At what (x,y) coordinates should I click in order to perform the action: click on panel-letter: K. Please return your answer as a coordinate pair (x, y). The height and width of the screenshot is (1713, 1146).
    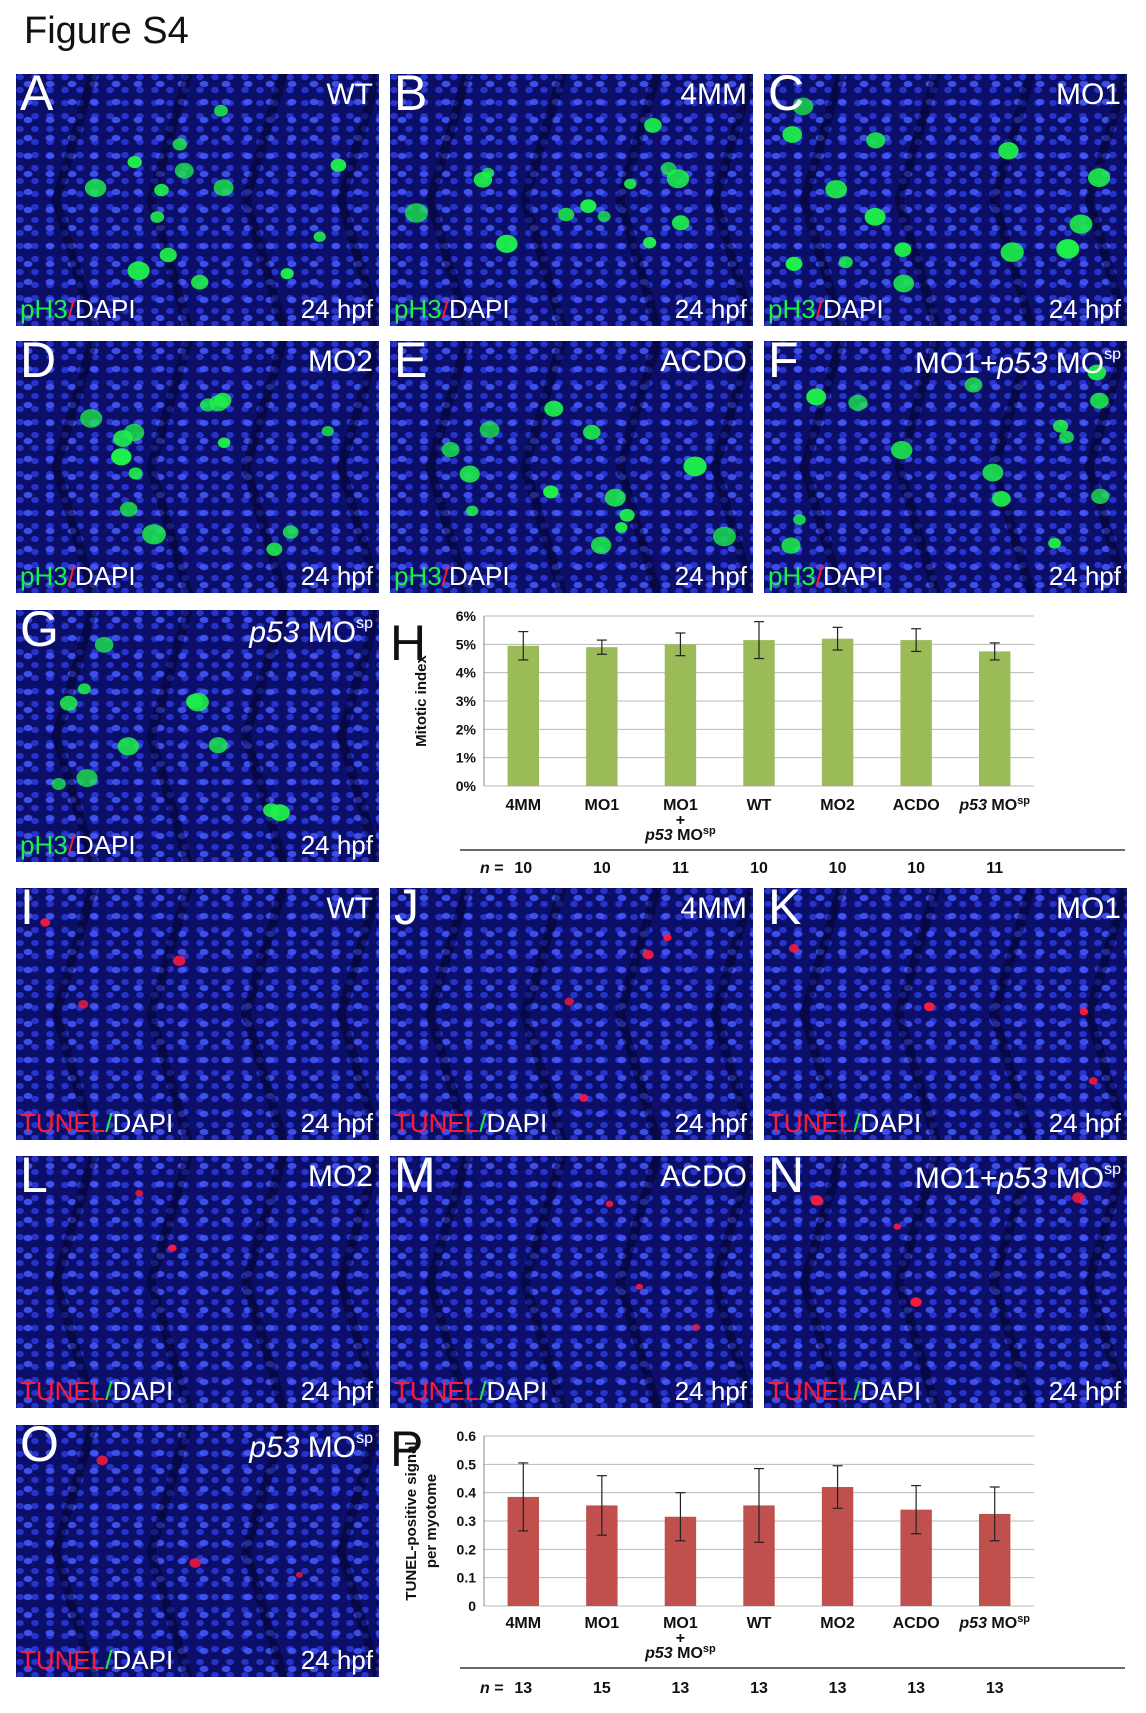
    Looking at the image, I should click on (785, 911).